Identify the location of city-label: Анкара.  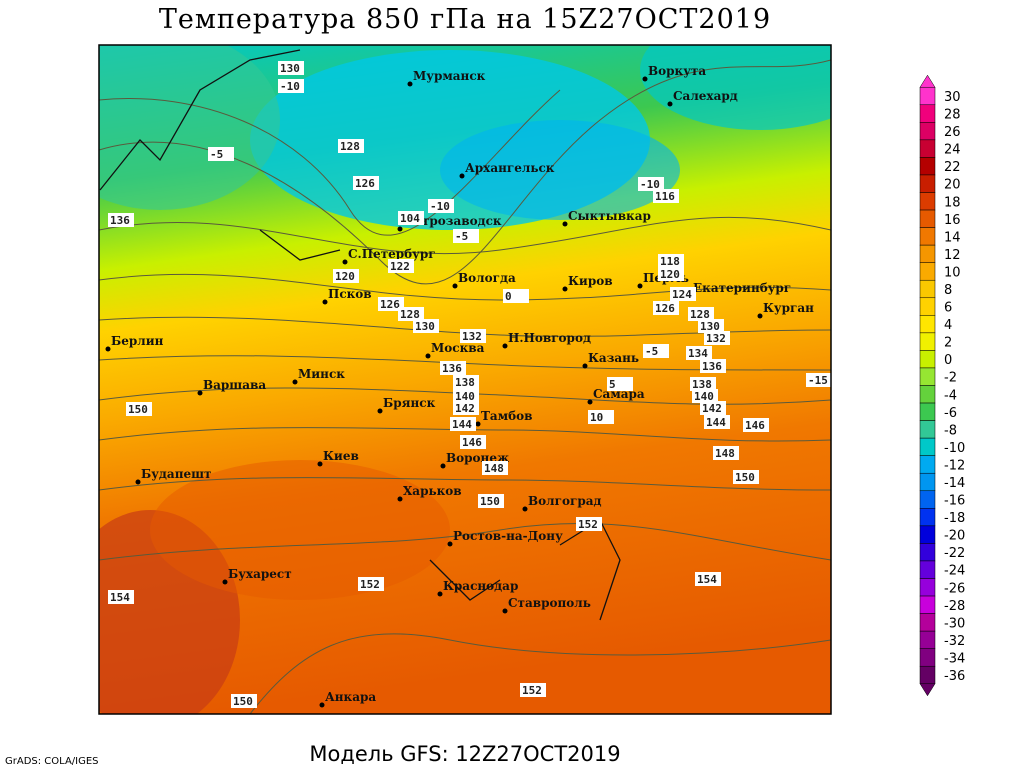
(350, 697).